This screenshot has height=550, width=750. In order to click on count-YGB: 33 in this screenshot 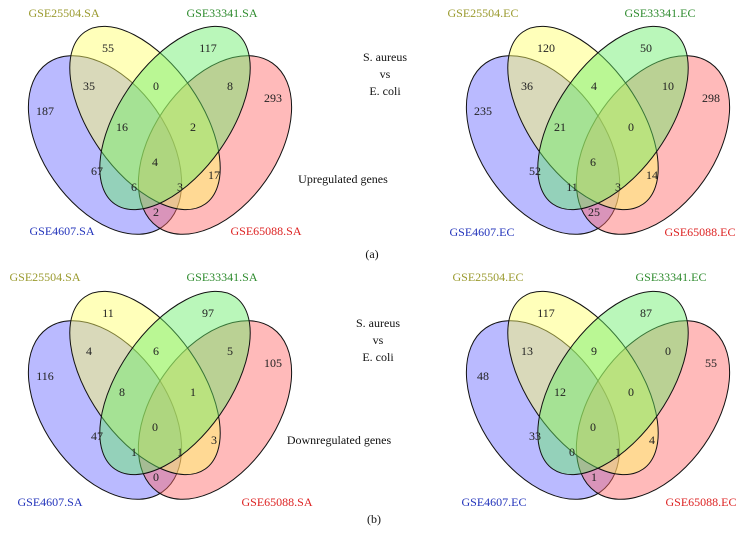, I will do `click(535, 436)`.